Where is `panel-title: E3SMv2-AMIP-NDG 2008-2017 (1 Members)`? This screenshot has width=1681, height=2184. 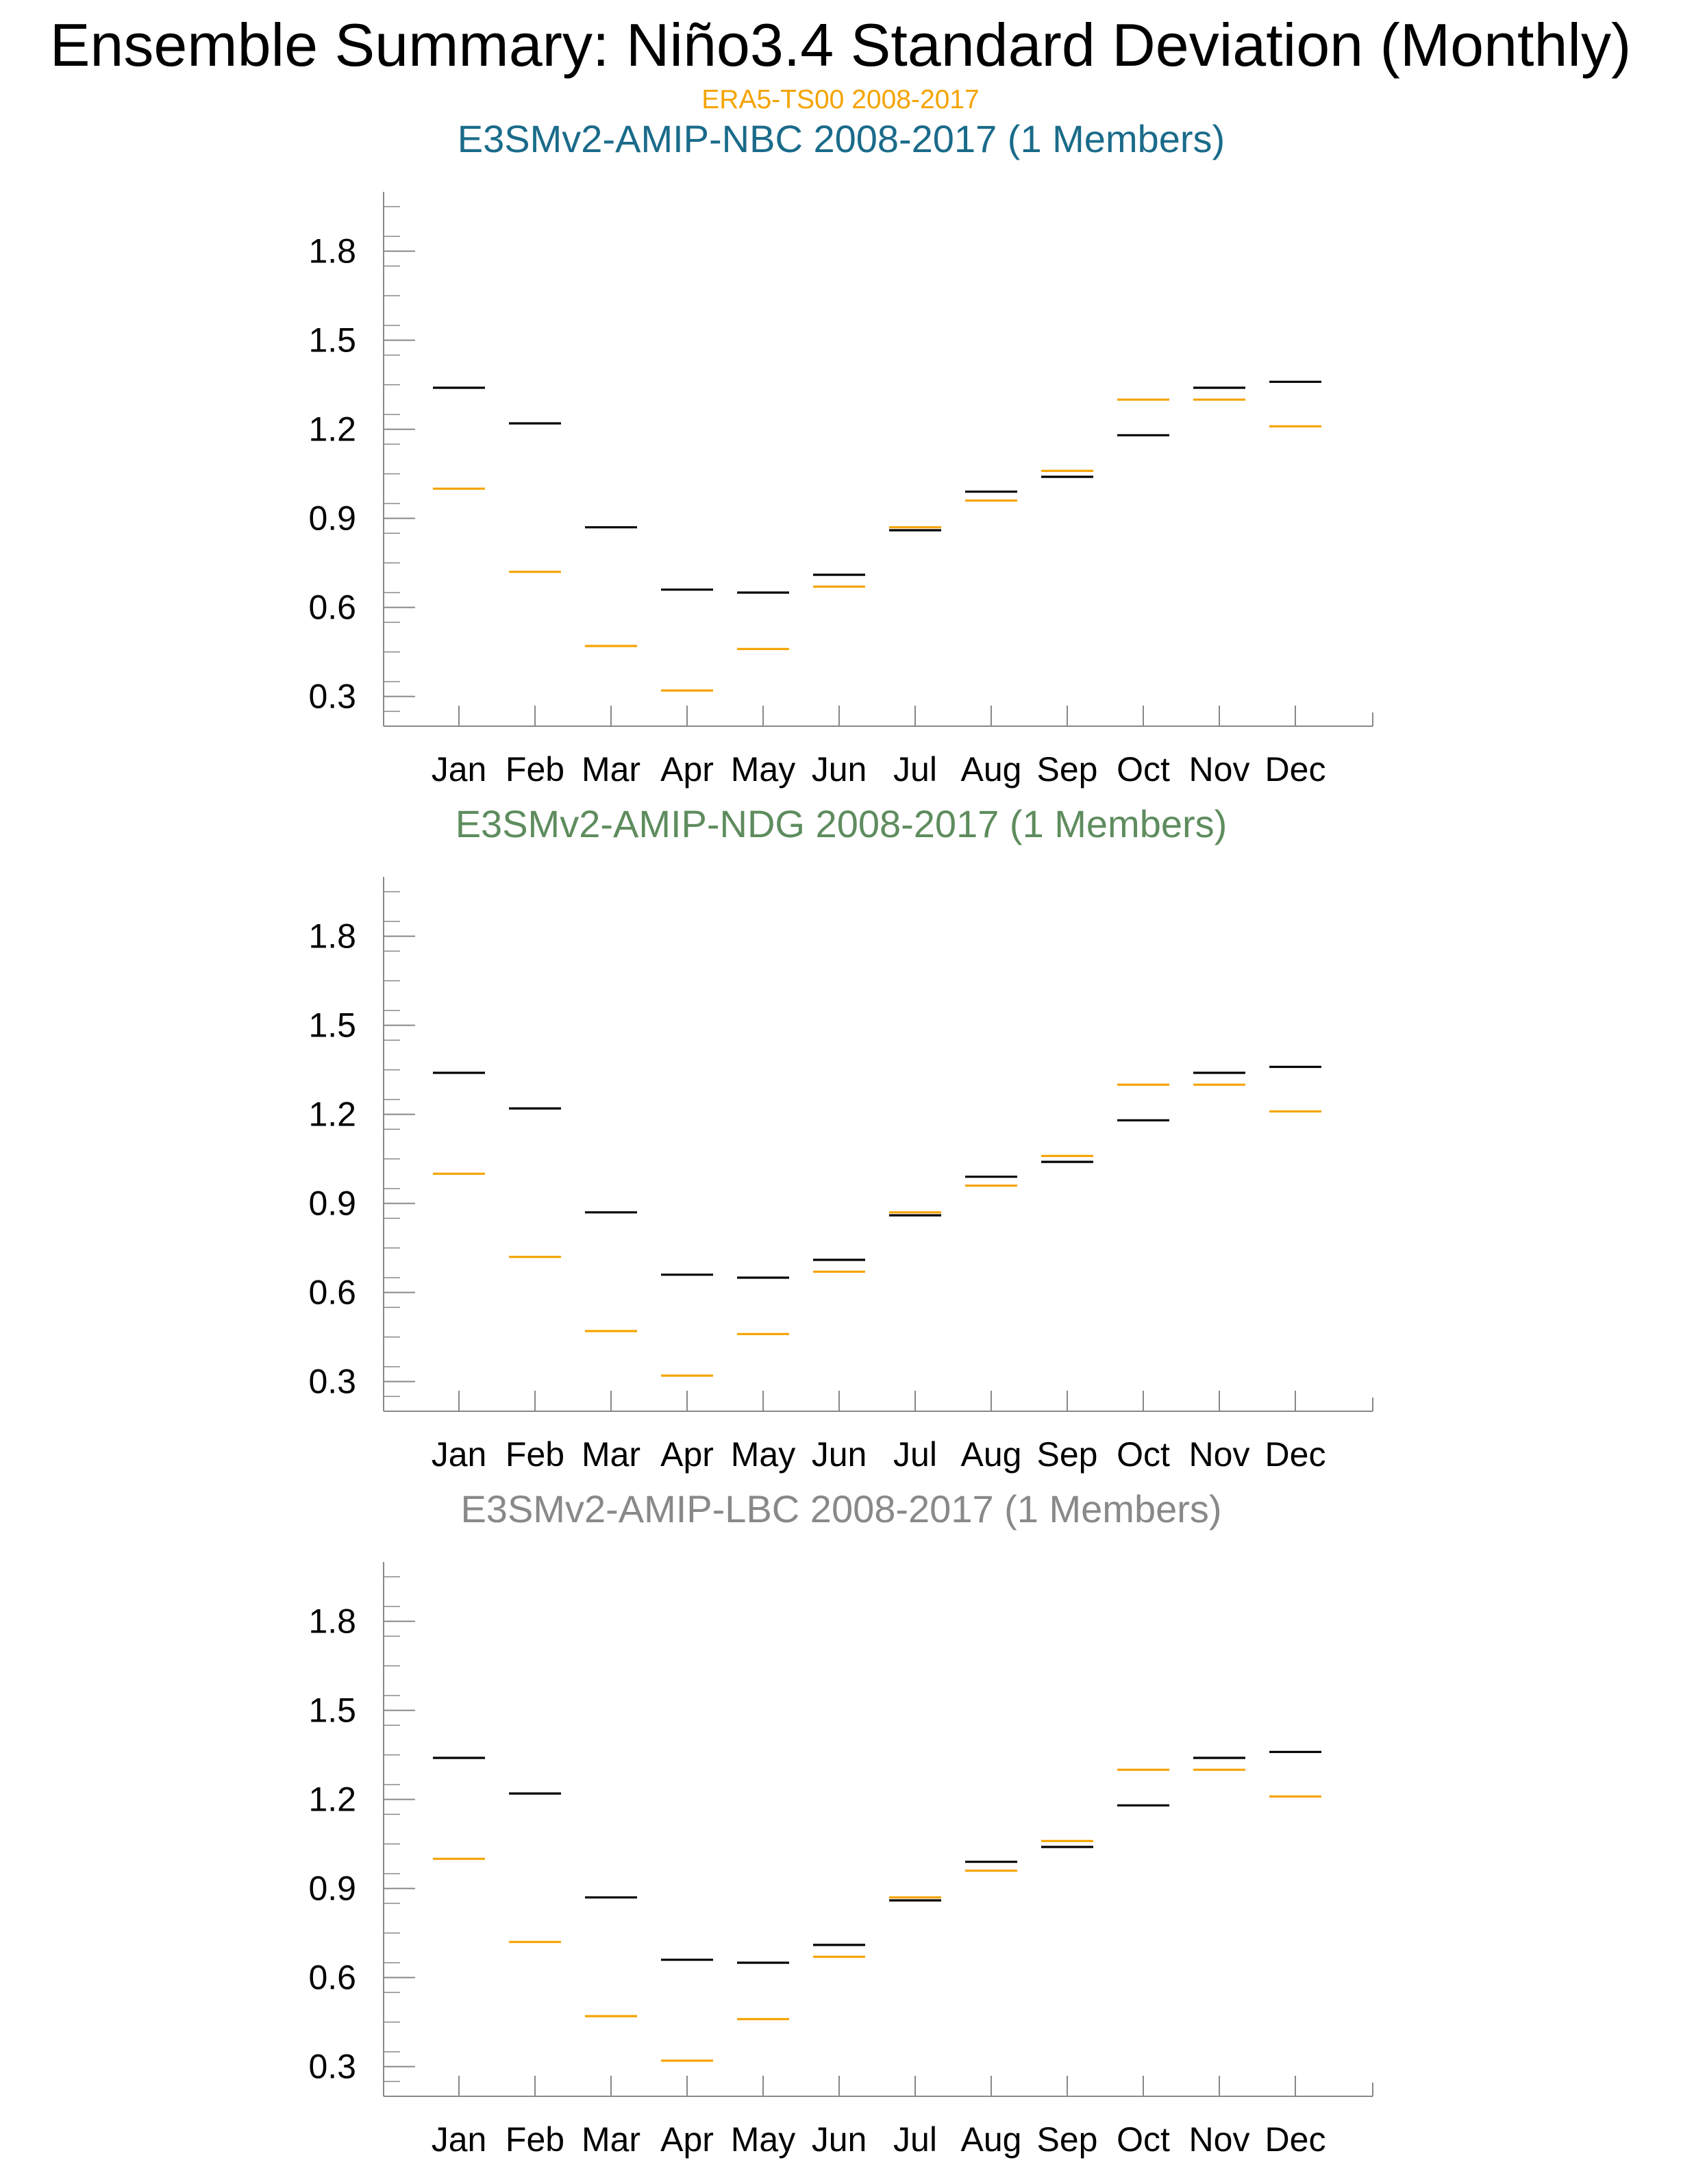
panel-title: E3SMv2-AMIP-NDG 2008-2017 (1 Members) is located at coordinates (842, 823).